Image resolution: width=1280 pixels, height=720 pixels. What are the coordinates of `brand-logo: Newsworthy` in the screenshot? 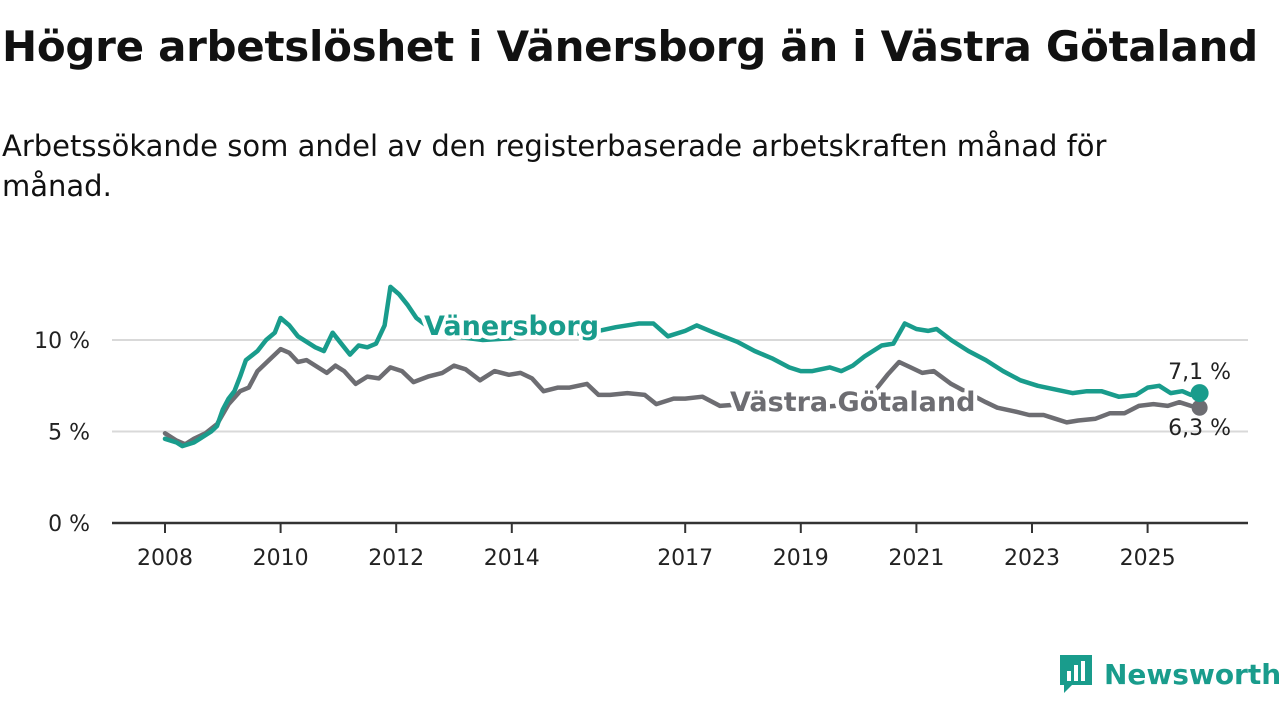 It's located at (1169, 674).